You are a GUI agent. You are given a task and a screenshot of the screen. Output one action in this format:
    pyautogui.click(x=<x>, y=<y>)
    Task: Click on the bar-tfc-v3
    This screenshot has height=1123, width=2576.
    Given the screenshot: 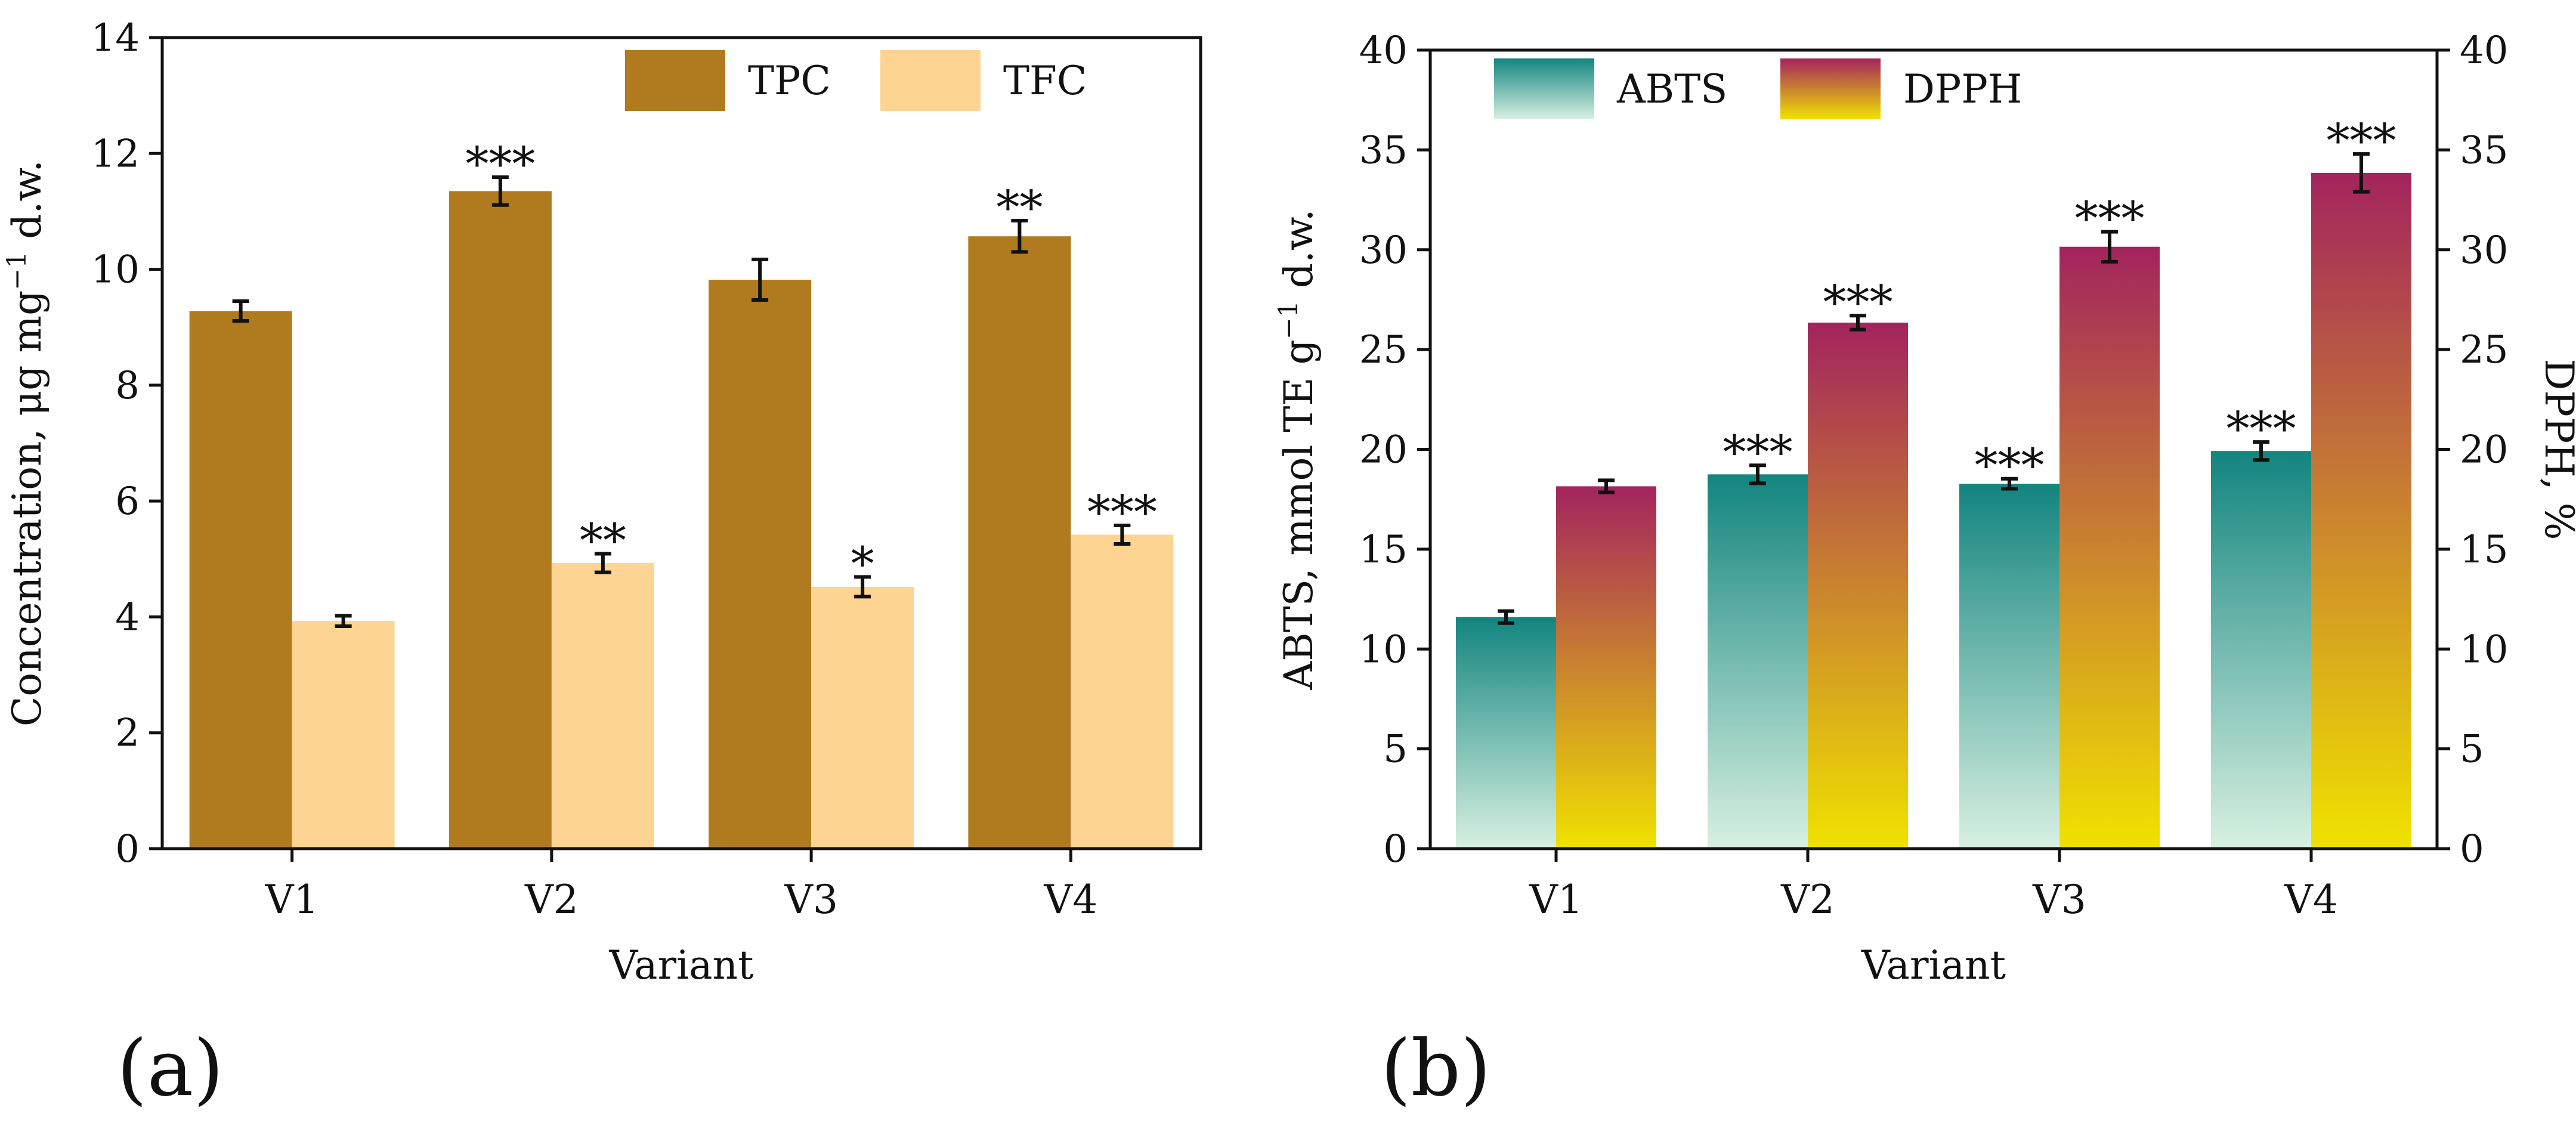 What is the action you would take?
    pyautogui.click(x=862, y=718)
    